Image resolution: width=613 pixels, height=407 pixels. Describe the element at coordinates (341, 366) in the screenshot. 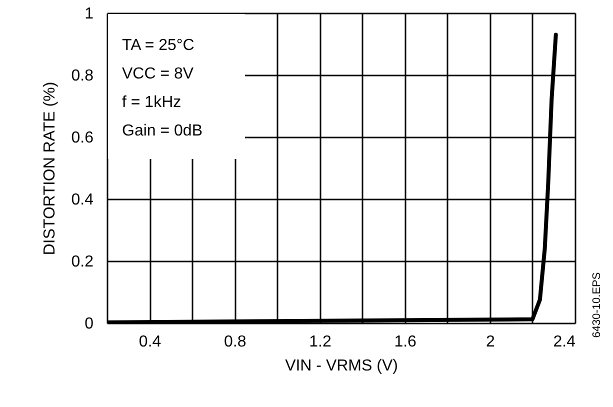

I see `x-axis-title: VIN - VRMS (V)` at that location.